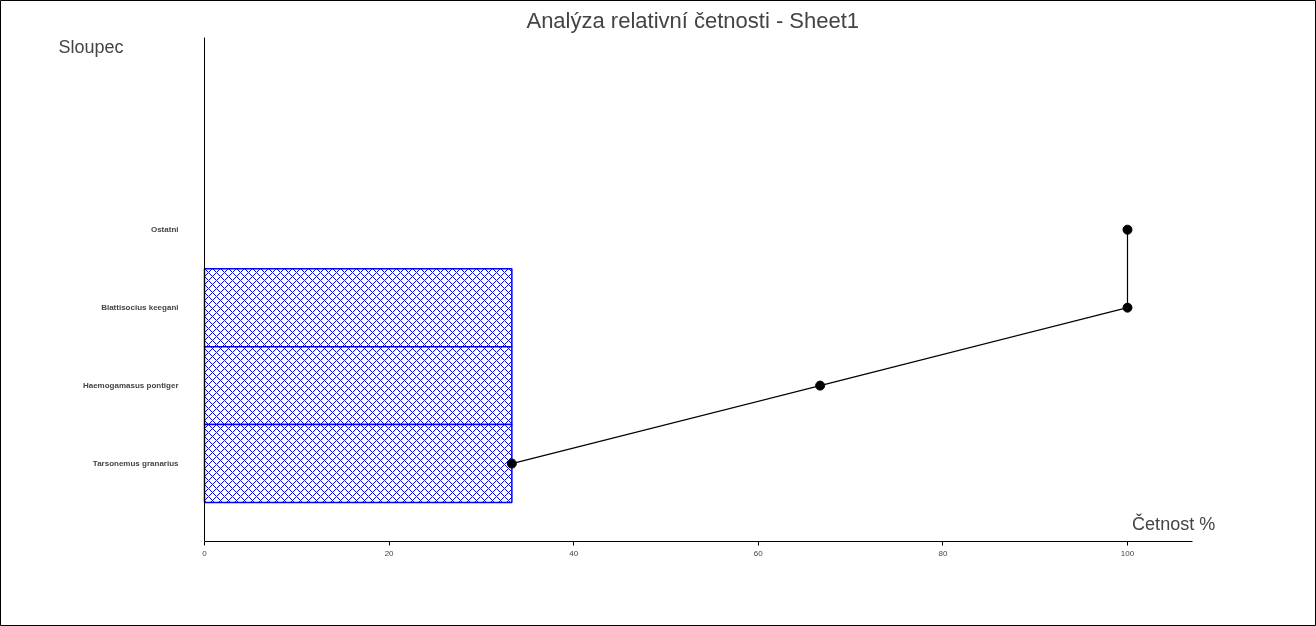 This screenshot has height=626, width=1316. I want to click on y-tick-label: Blattisocius keegani, so click(140, 308).